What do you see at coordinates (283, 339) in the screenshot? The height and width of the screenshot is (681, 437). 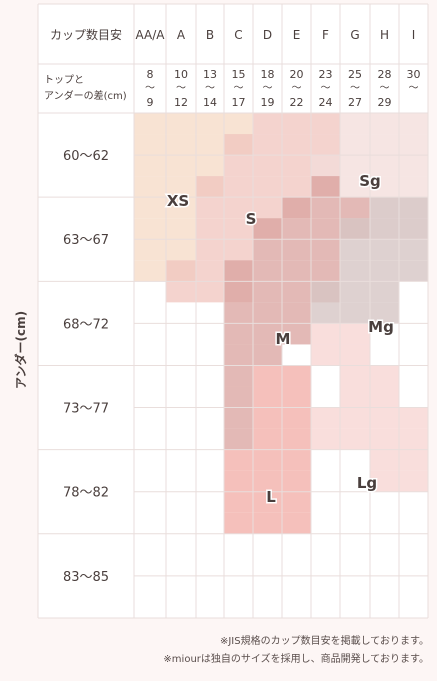 I see `size-label-m: M` at bounding box center [283, 339].